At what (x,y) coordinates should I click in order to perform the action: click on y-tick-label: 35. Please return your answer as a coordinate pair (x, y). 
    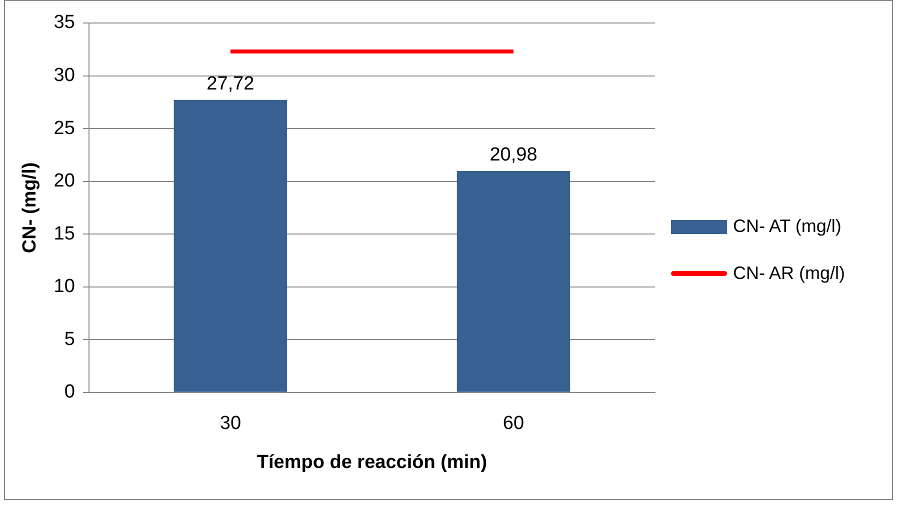
    Looking at the image, I should click on (64, 22).